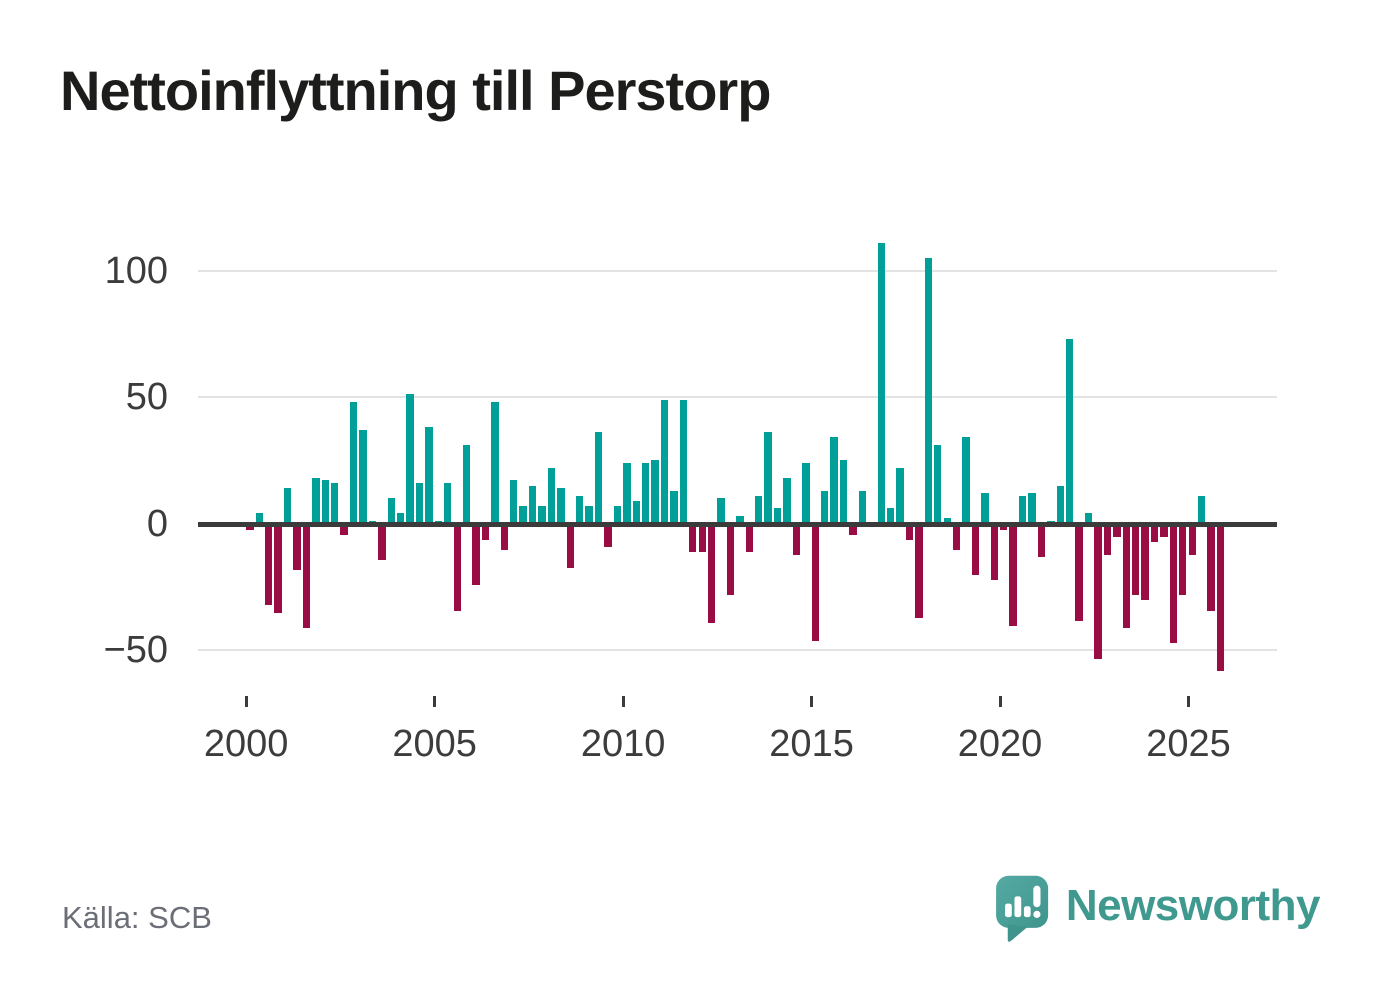 The height and width of the screenshot is (999, 1382). I want to click on bar-2007Q2, so click(523, 514).